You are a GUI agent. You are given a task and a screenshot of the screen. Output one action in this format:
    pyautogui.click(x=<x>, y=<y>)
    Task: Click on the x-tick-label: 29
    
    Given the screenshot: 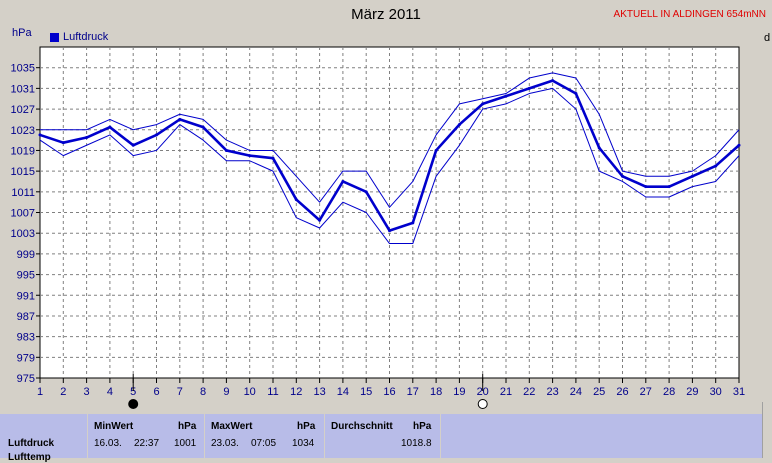 What is the action you would take?
    pyautogui.click(x=692, y=392)
    